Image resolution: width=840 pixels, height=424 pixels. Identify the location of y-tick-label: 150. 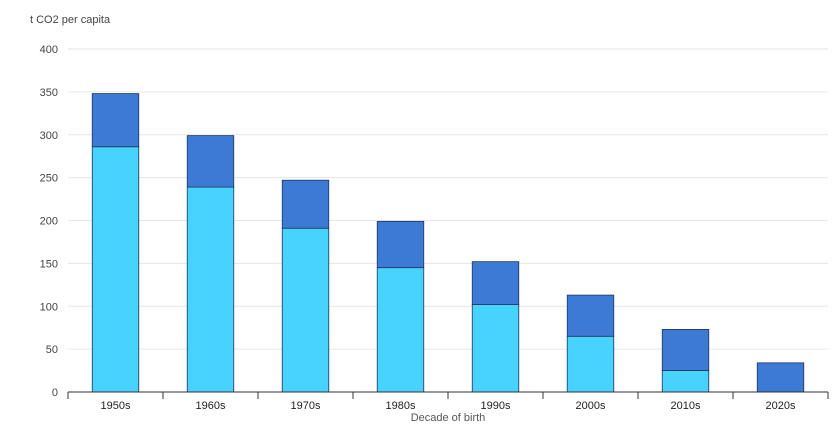
(49, 264).